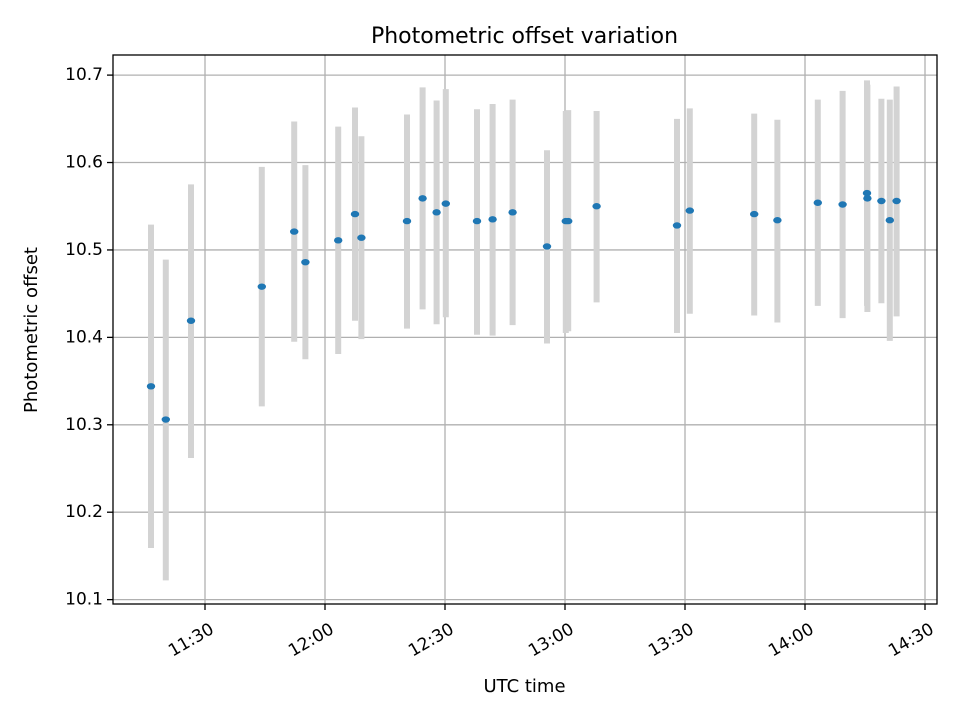 The width and height of the screenshot is (960, 720). I want to click on chart-title: Photometric offset variation, so click(524, 36).